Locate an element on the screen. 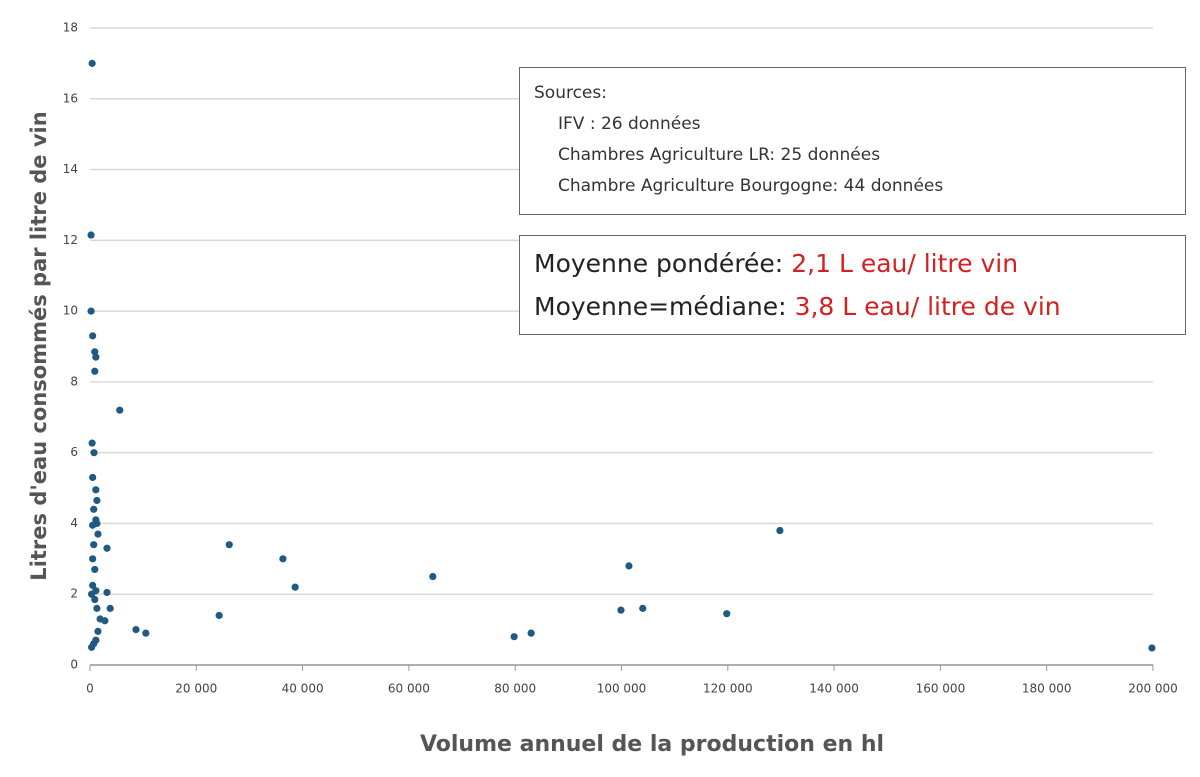 This screenshot has width=1200, height=777. x-tick-label: 40 000 is located at coordinates (303, 689).